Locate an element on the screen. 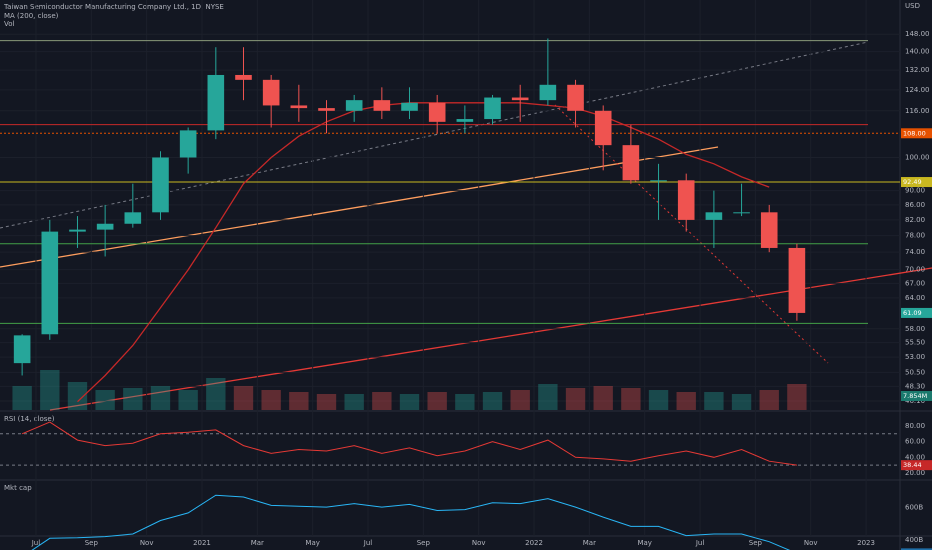 This screenshot has height=550, width=932. indicator-label: MA (200, close) is located at coordinates (31, 16).